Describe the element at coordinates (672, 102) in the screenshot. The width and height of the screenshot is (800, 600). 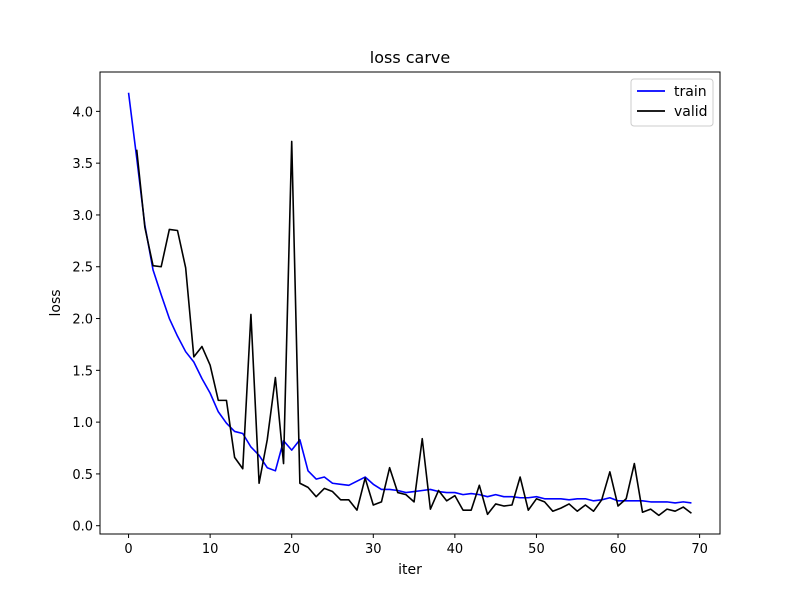
I see `legend: train valid` at that location.